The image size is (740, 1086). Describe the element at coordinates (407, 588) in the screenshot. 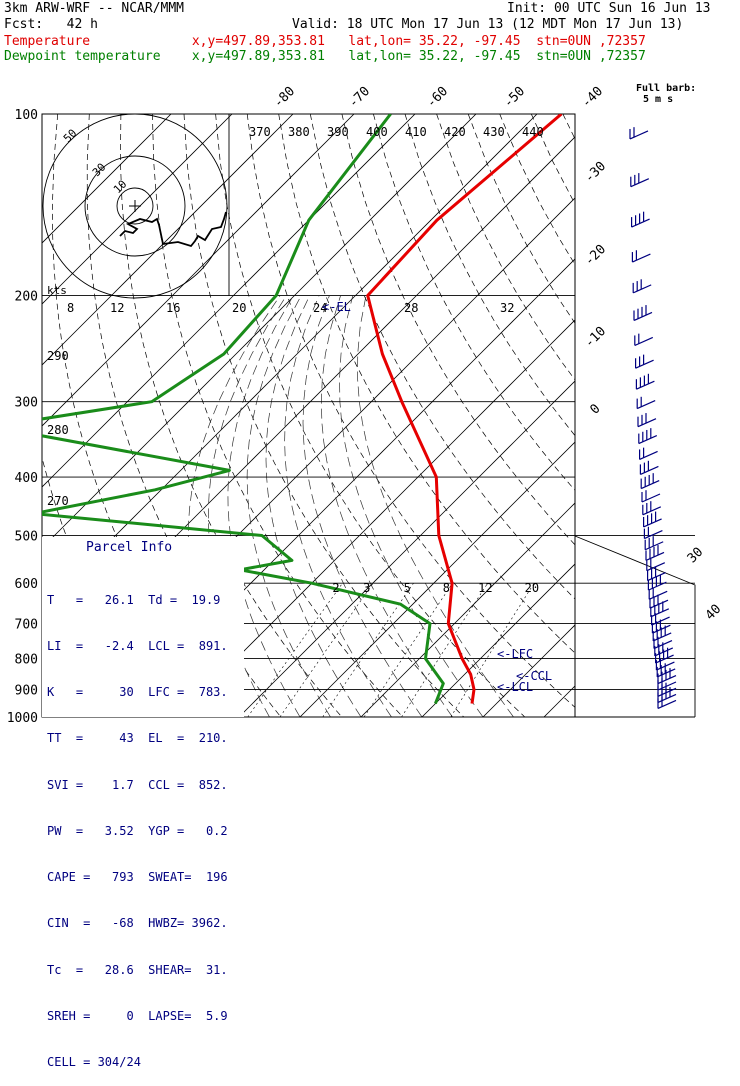

I see `mixing-ratio-label: 5` at that location.